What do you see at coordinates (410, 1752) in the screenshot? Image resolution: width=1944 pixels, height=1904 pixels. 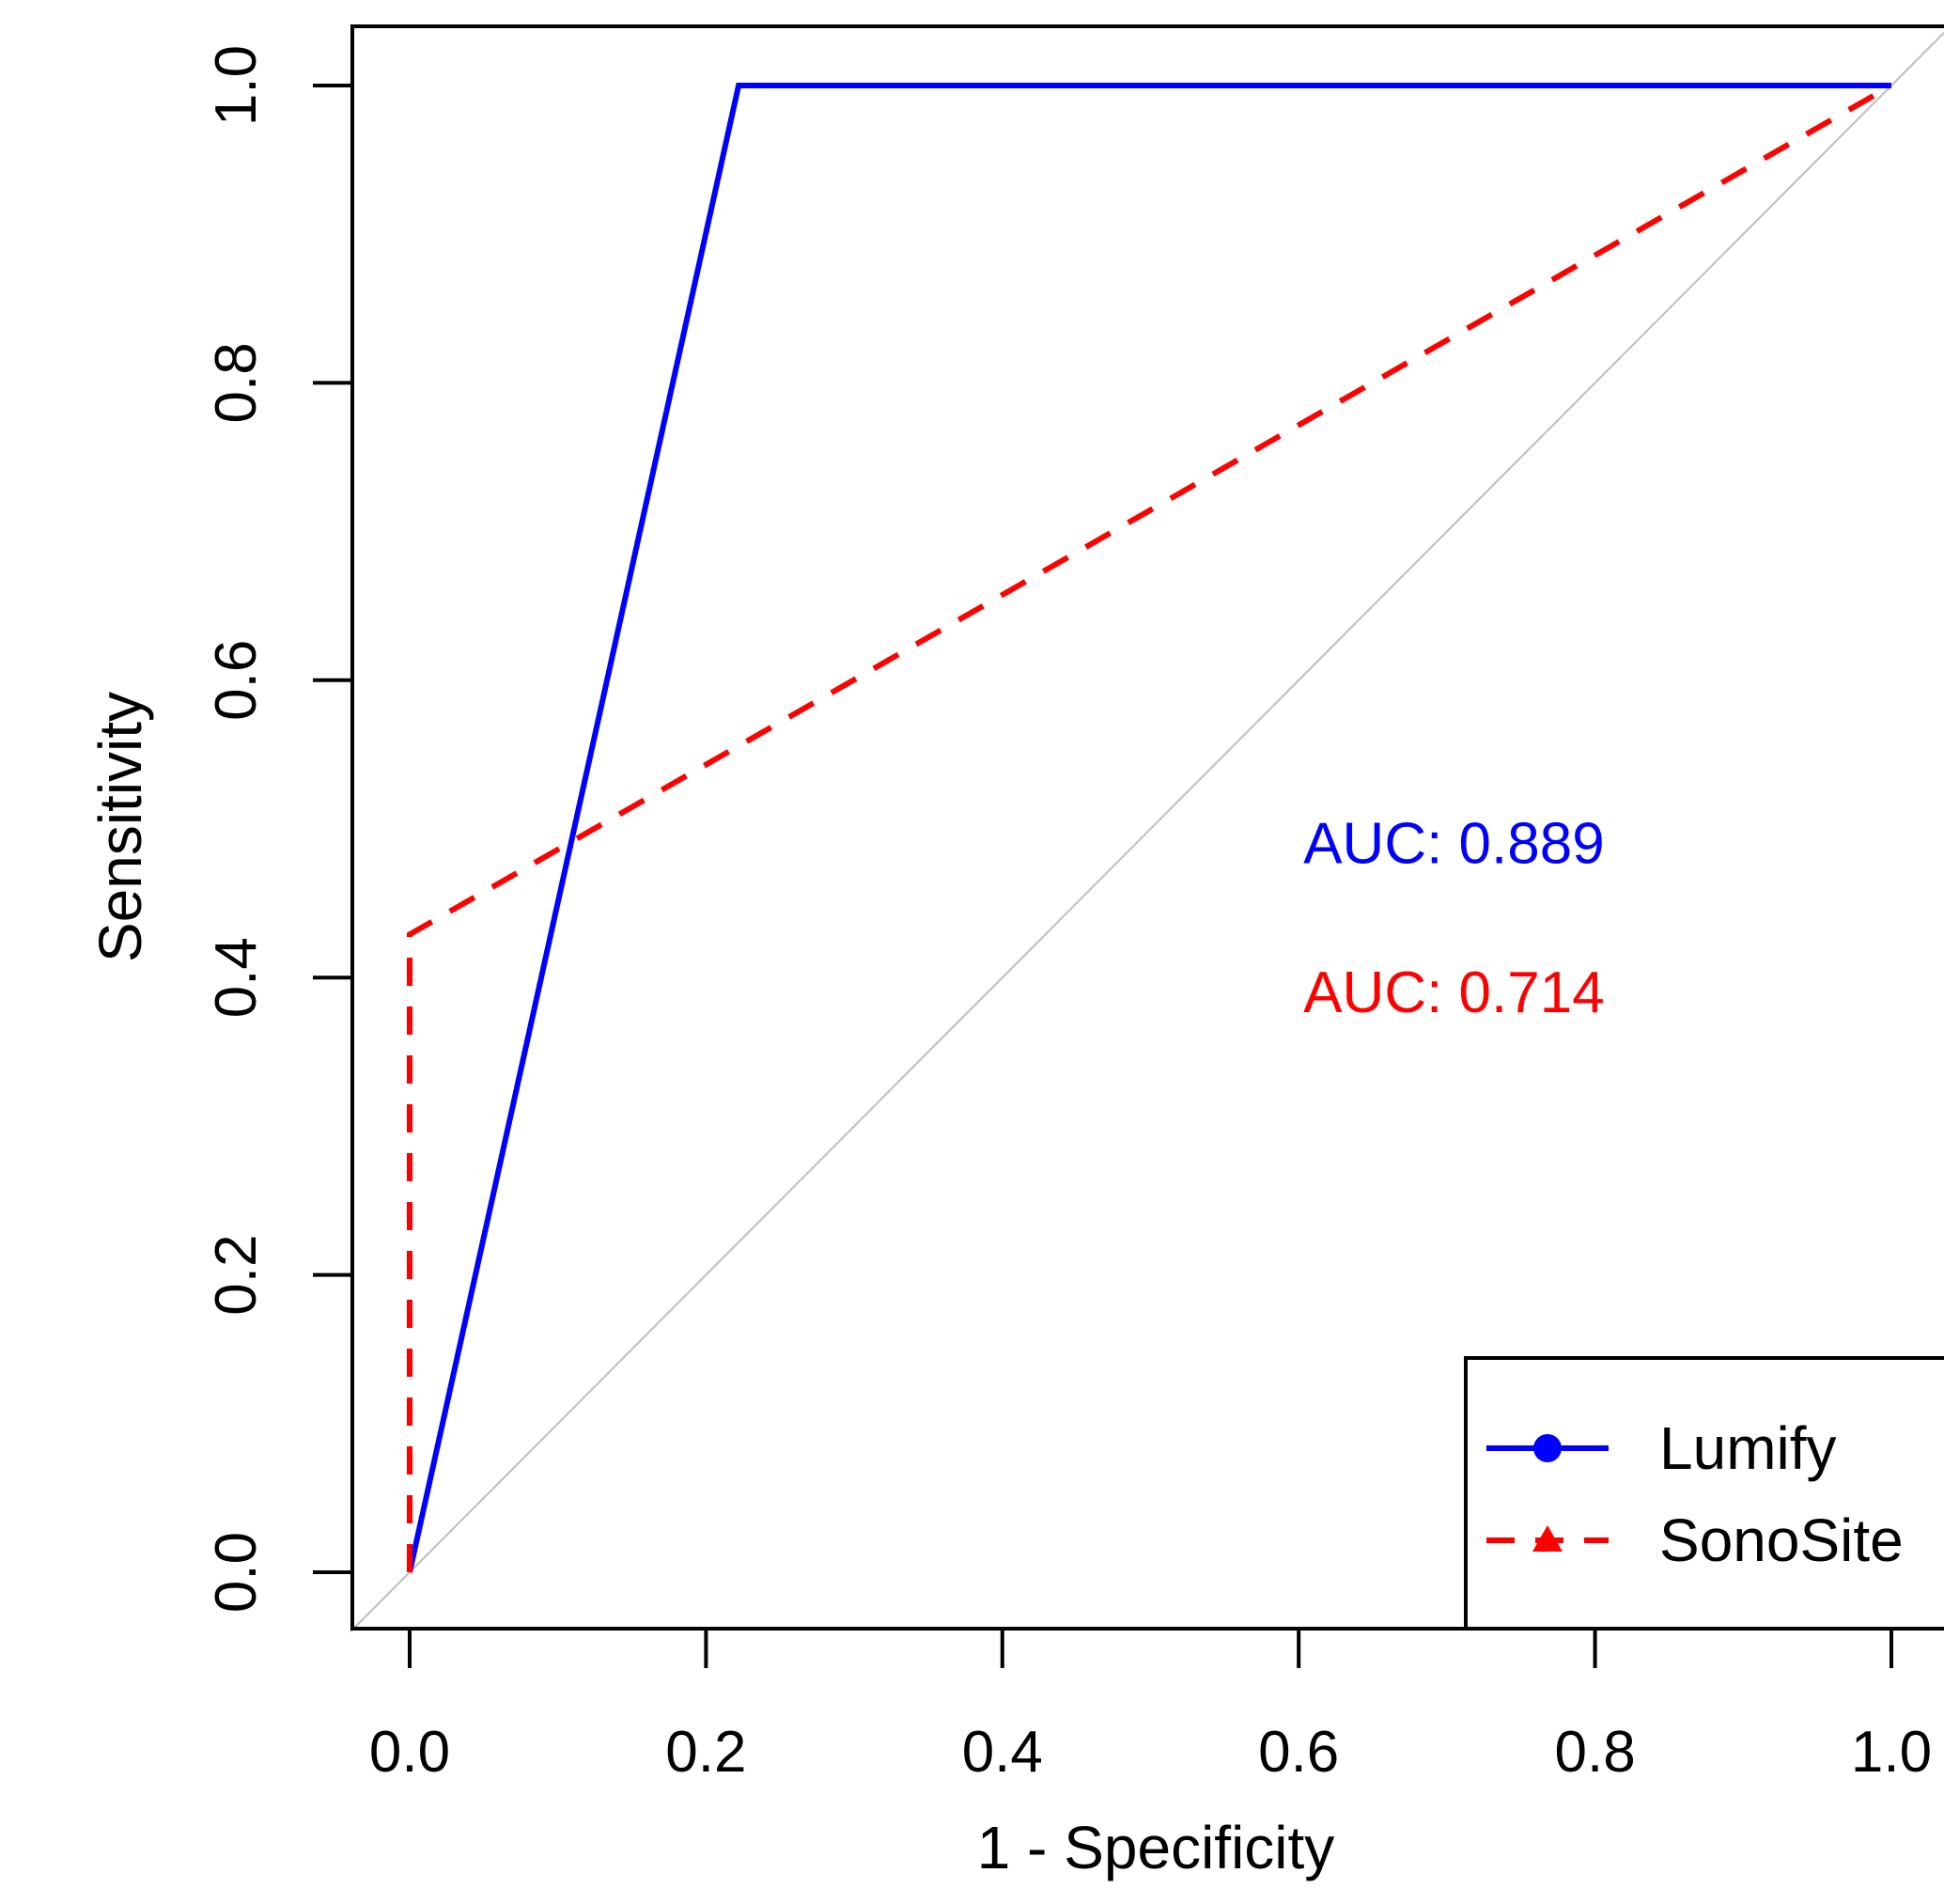 I see `x-tick-label-0.0: 0.0` at bounding box center [410, 1752].